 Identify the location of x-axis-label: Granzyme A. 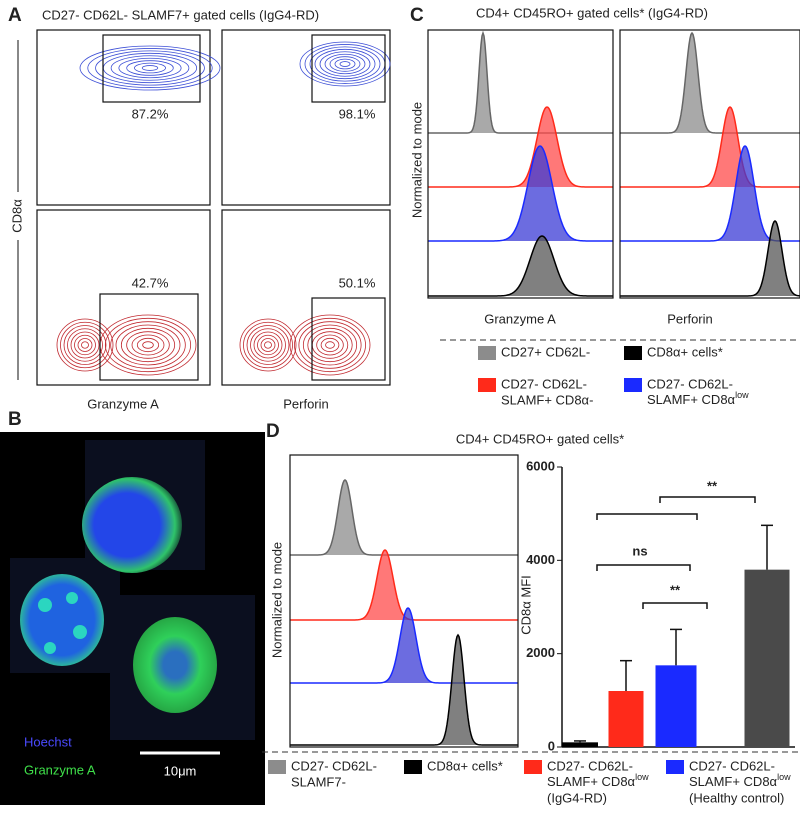
(520, 318).